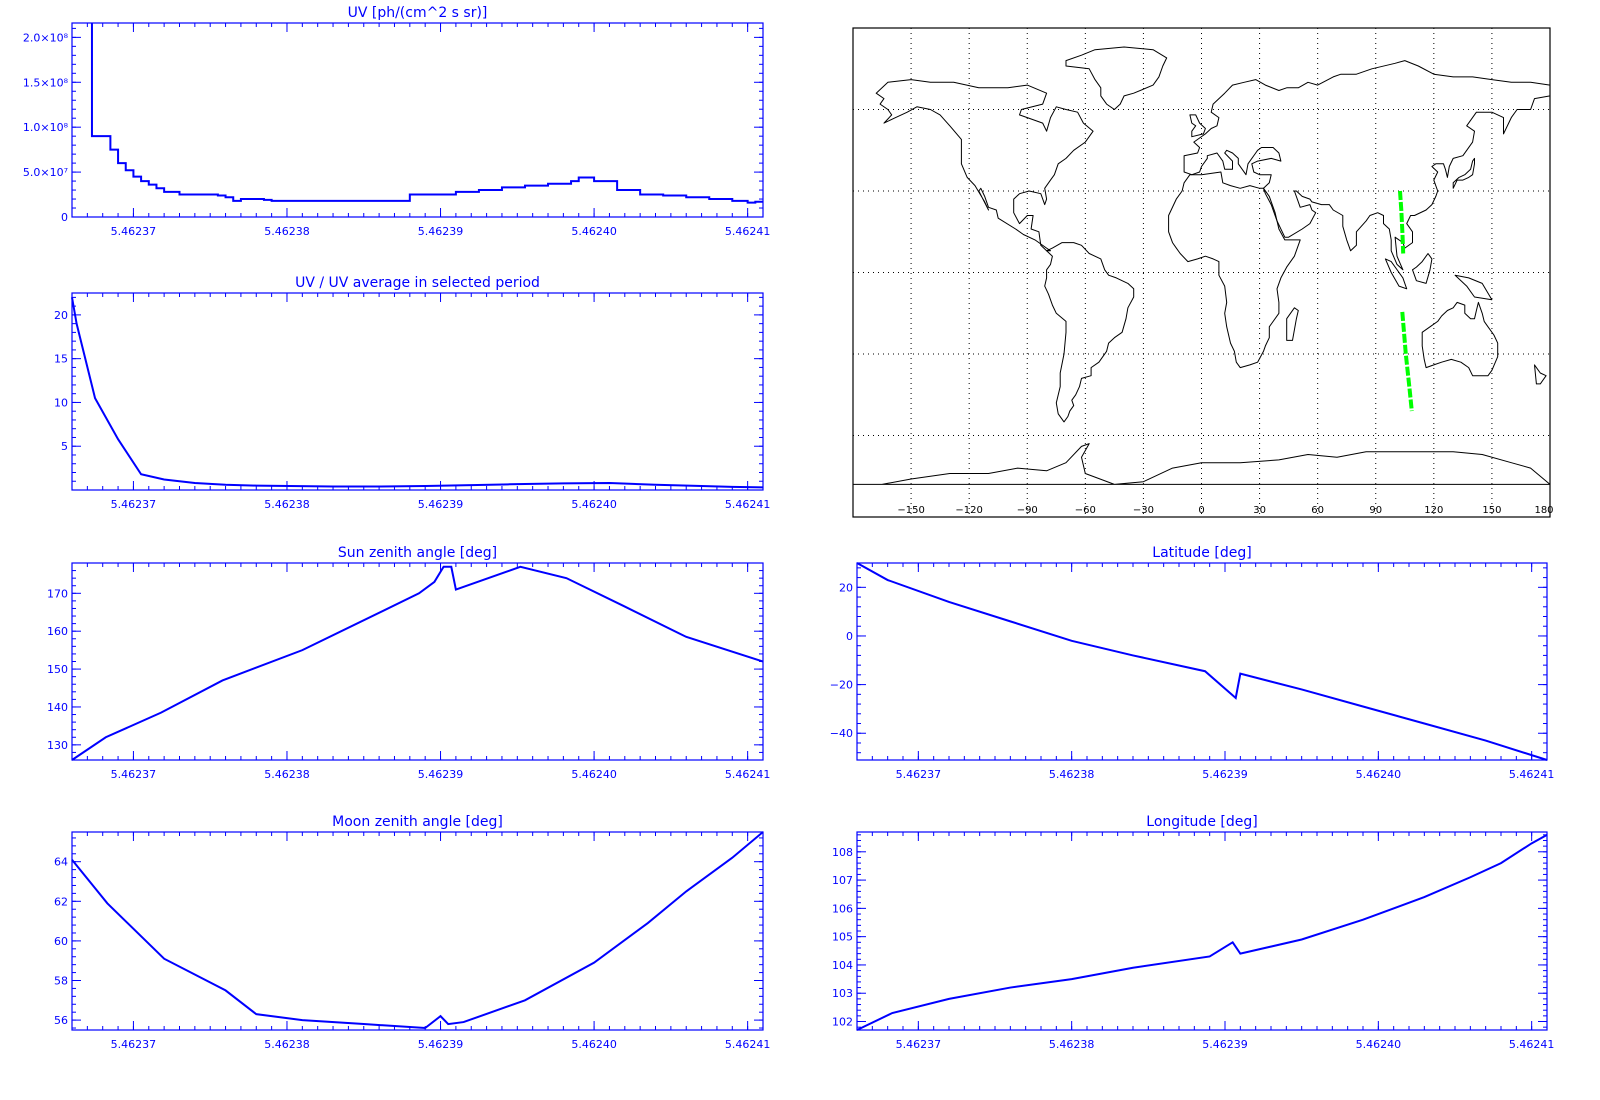 This screenshot has width=1600, height=1100. What do you see at coordinates (1089, 332) in the screenshot?
I see `coastline-south-america` at bounding box center [1089, 332].